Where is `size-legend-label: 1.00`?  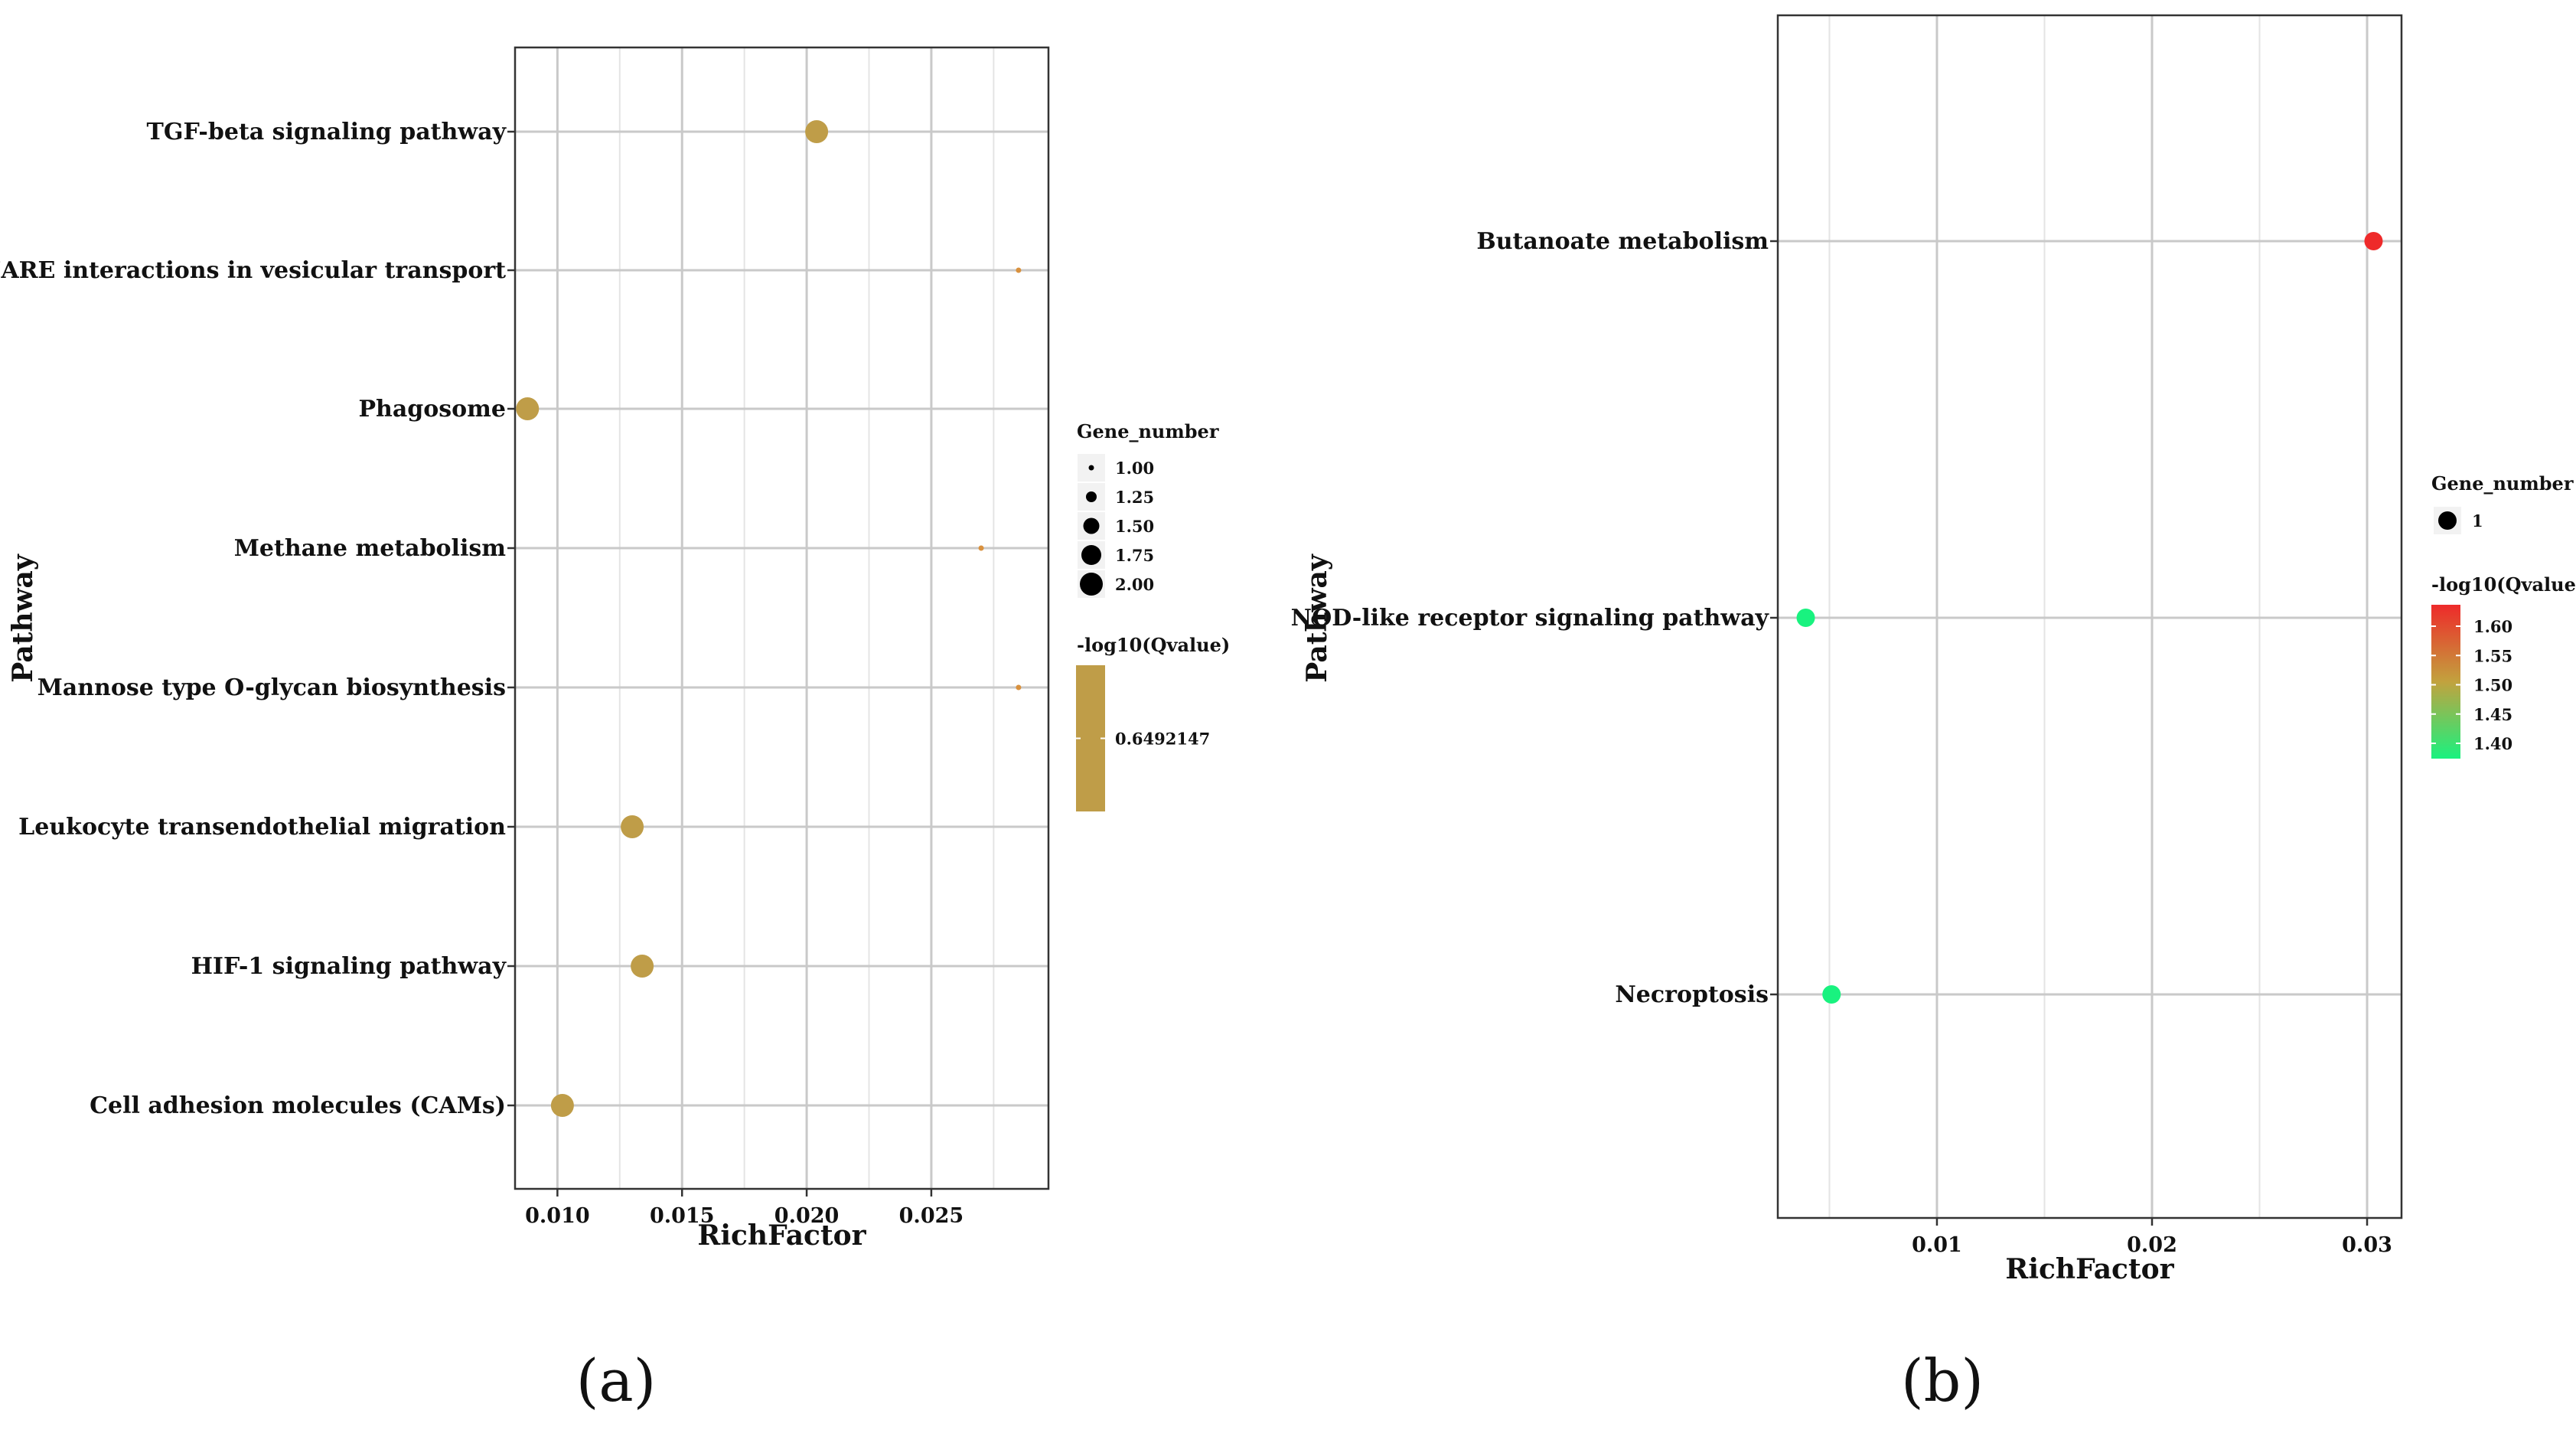
size-legend-label: 1.00 is located at coordinates (1135, 468).